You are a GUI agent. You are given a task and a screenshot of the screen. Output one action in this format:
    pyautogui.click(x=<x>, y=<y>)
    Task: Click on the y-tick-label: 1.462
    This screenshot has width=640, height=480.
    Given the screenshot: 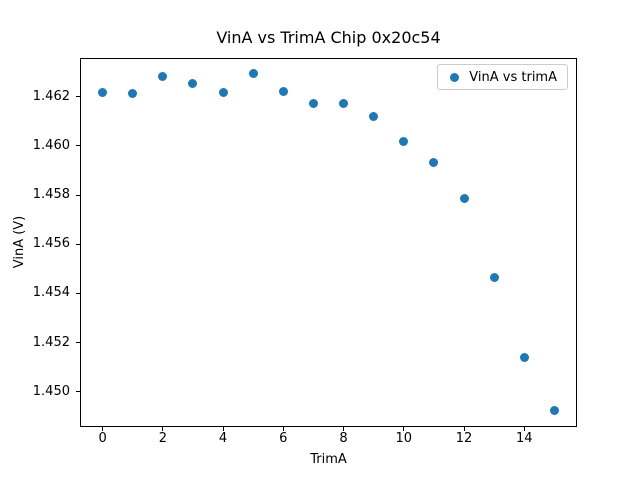 What is the action you would take?
    pyautogui.click(x=51, y=96)
    